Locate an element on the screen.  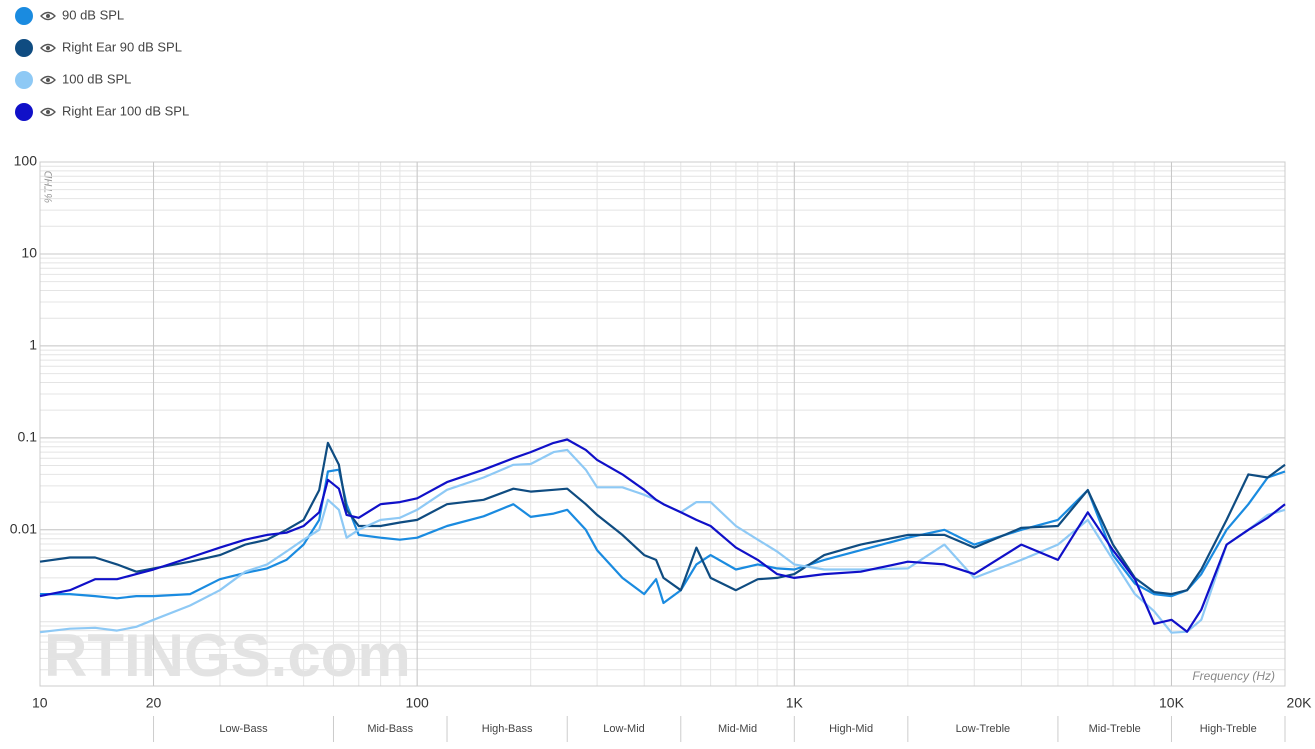
band-label: Mid-Bass is located at coordinates (390, 729).